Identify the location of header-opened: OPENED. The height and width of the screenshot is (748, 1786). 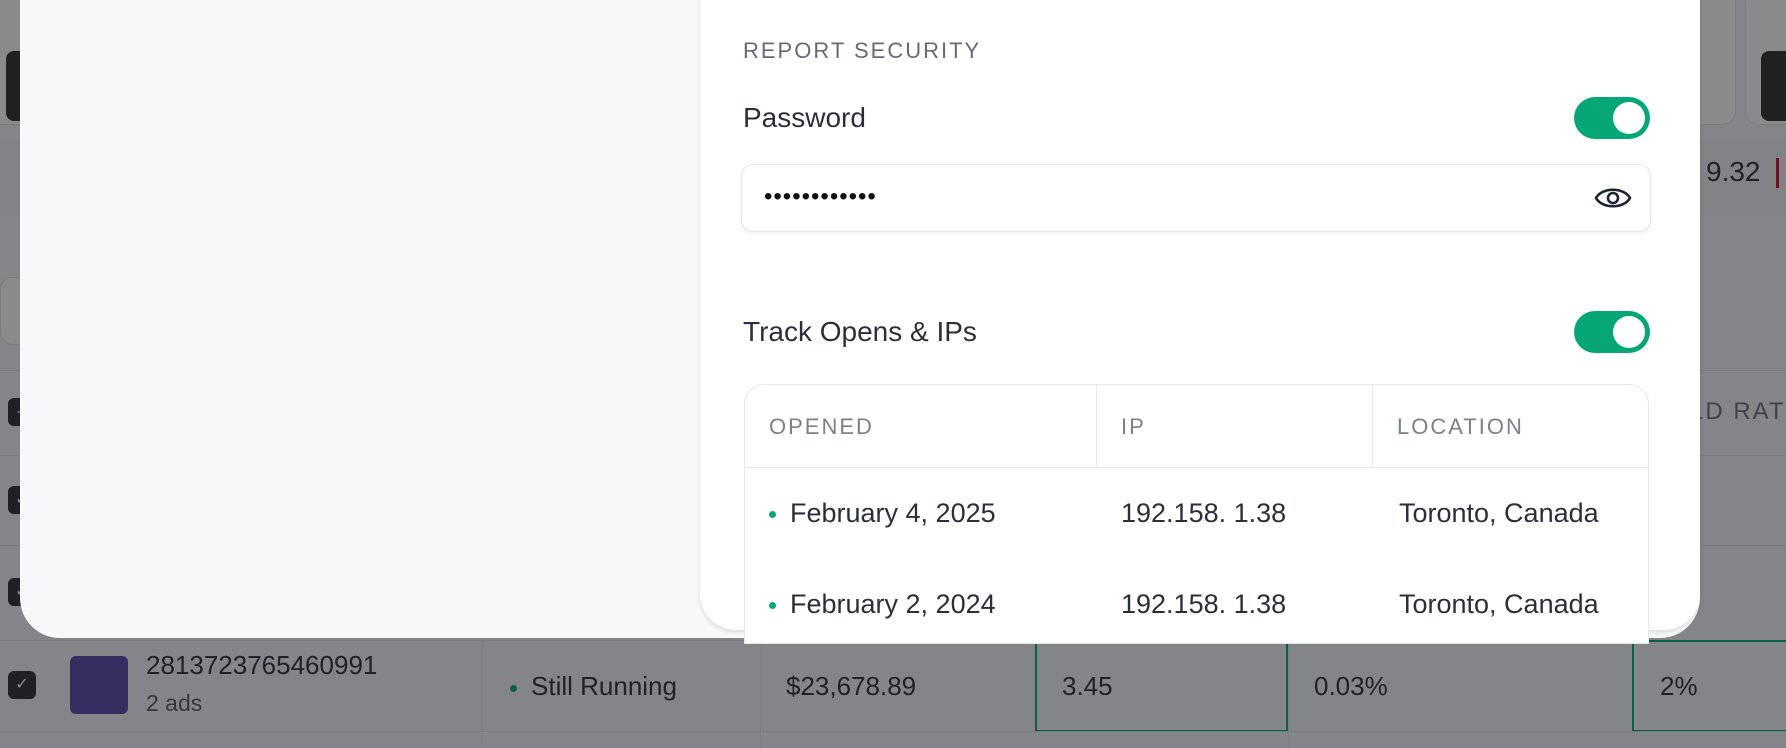
(921, 426).